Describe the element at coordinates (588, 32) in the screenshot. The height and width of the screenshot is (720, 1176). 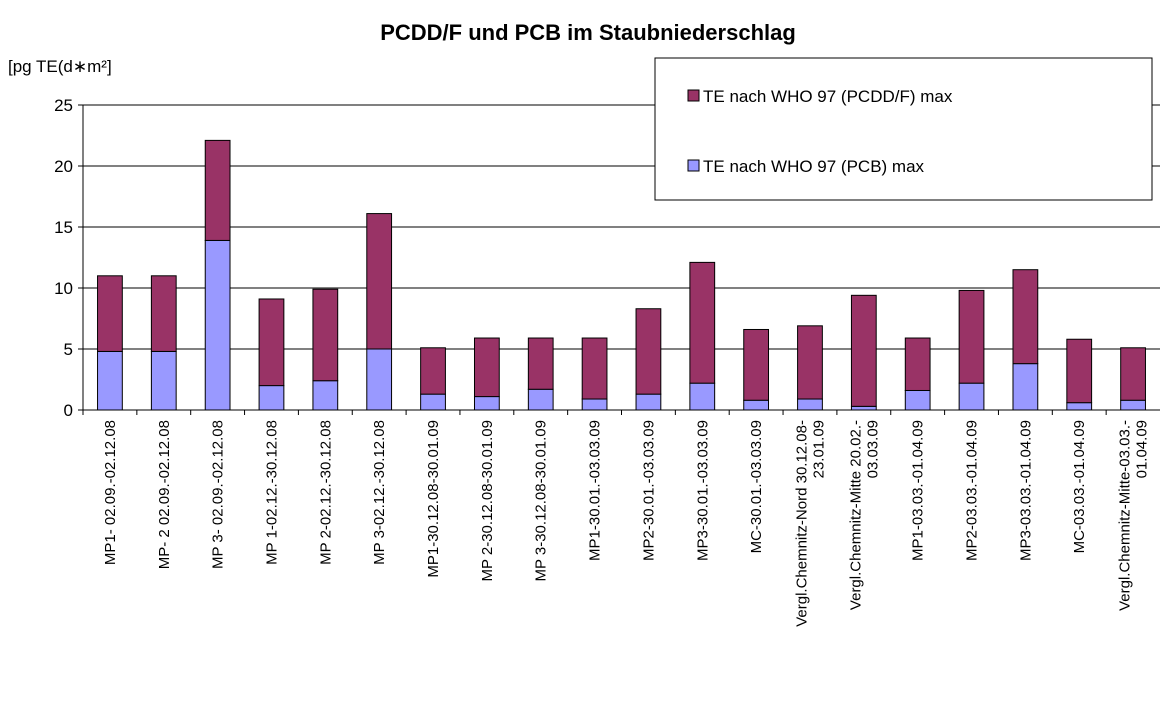
I see `chart-title: PCDD/F und PCB im Staubniederschlag` at that location.